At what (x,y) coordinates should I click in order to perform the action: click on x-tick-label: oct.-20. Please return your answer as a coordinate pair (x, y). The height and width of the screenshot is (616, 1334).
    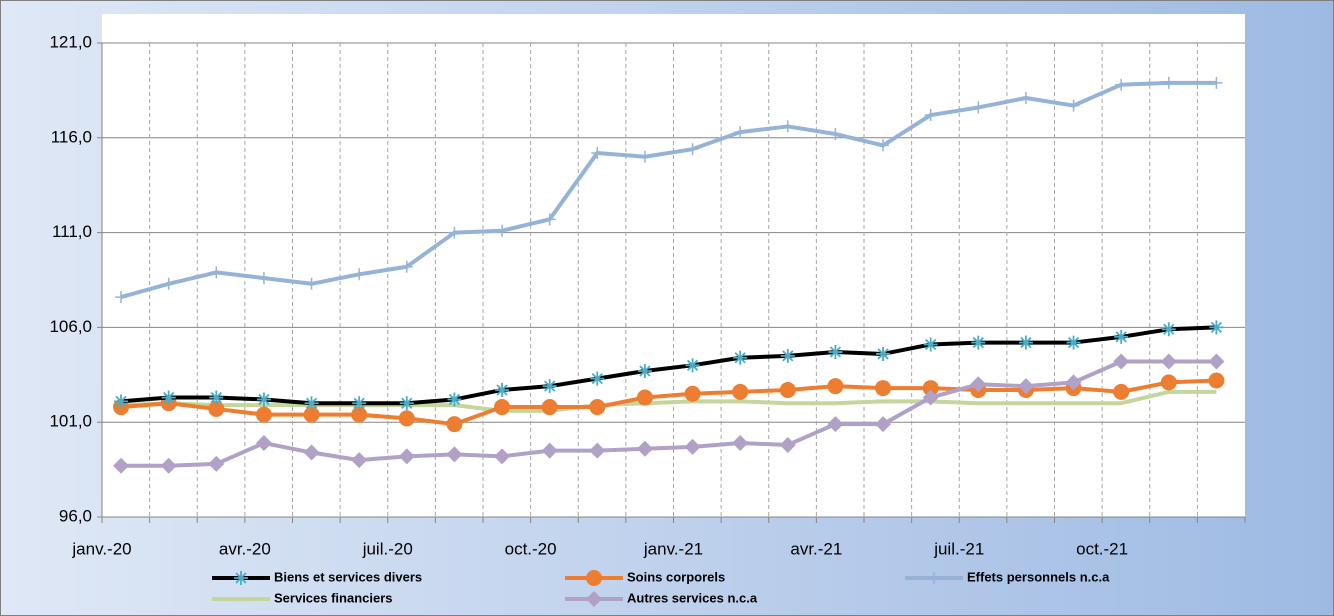
    Looking at the image, I should click on (531, 548).